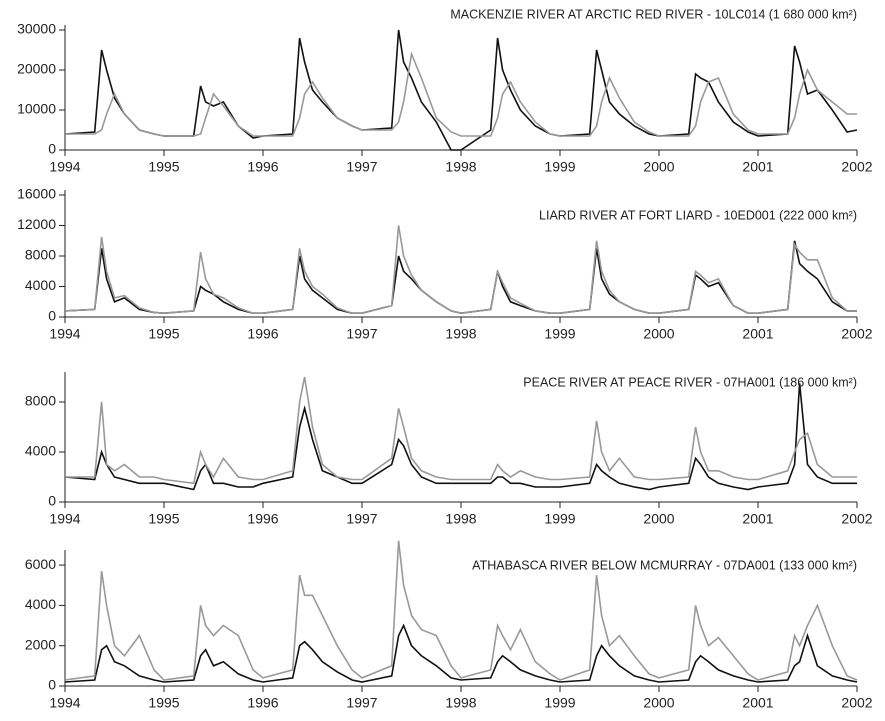 The width and height of the screenshot is (885, 721). What do you see at coordinates (36, 224) in the screenshot?
I see `y-tick-label: 12000` at bounding box center [36, 224].